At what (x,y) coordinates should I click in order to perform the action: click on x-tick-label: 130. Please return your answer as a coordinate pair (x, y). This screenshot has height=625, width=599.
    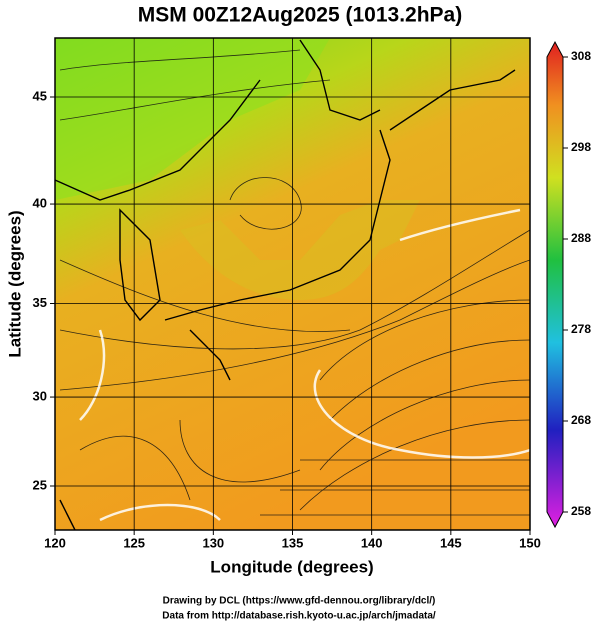
    Looking at the image, I should click on (213, 542).